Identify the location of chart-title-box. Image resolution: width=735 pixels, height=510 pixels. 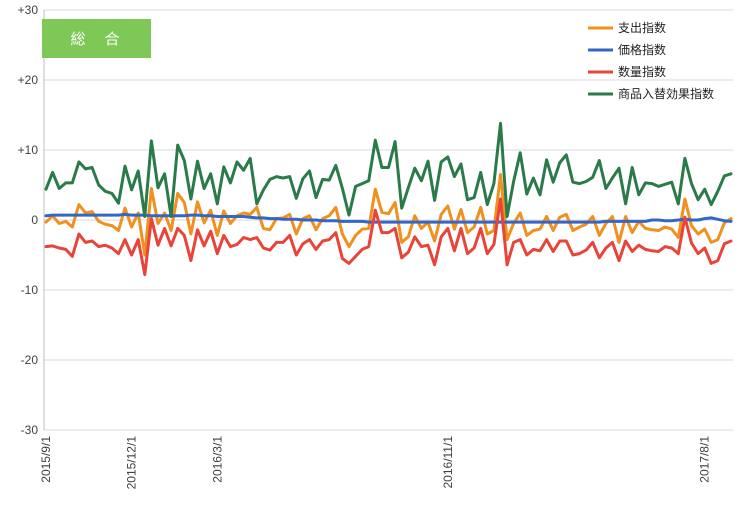
(96, 38).